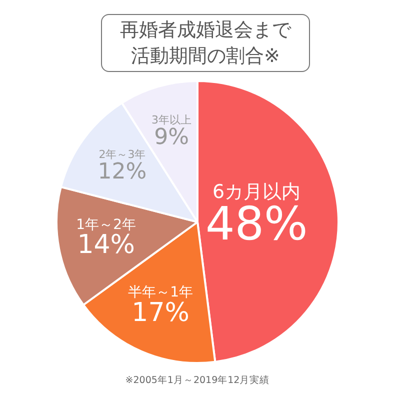 The image size is (395, 400). I want to click on data-label: 14%, so click(106, 245).